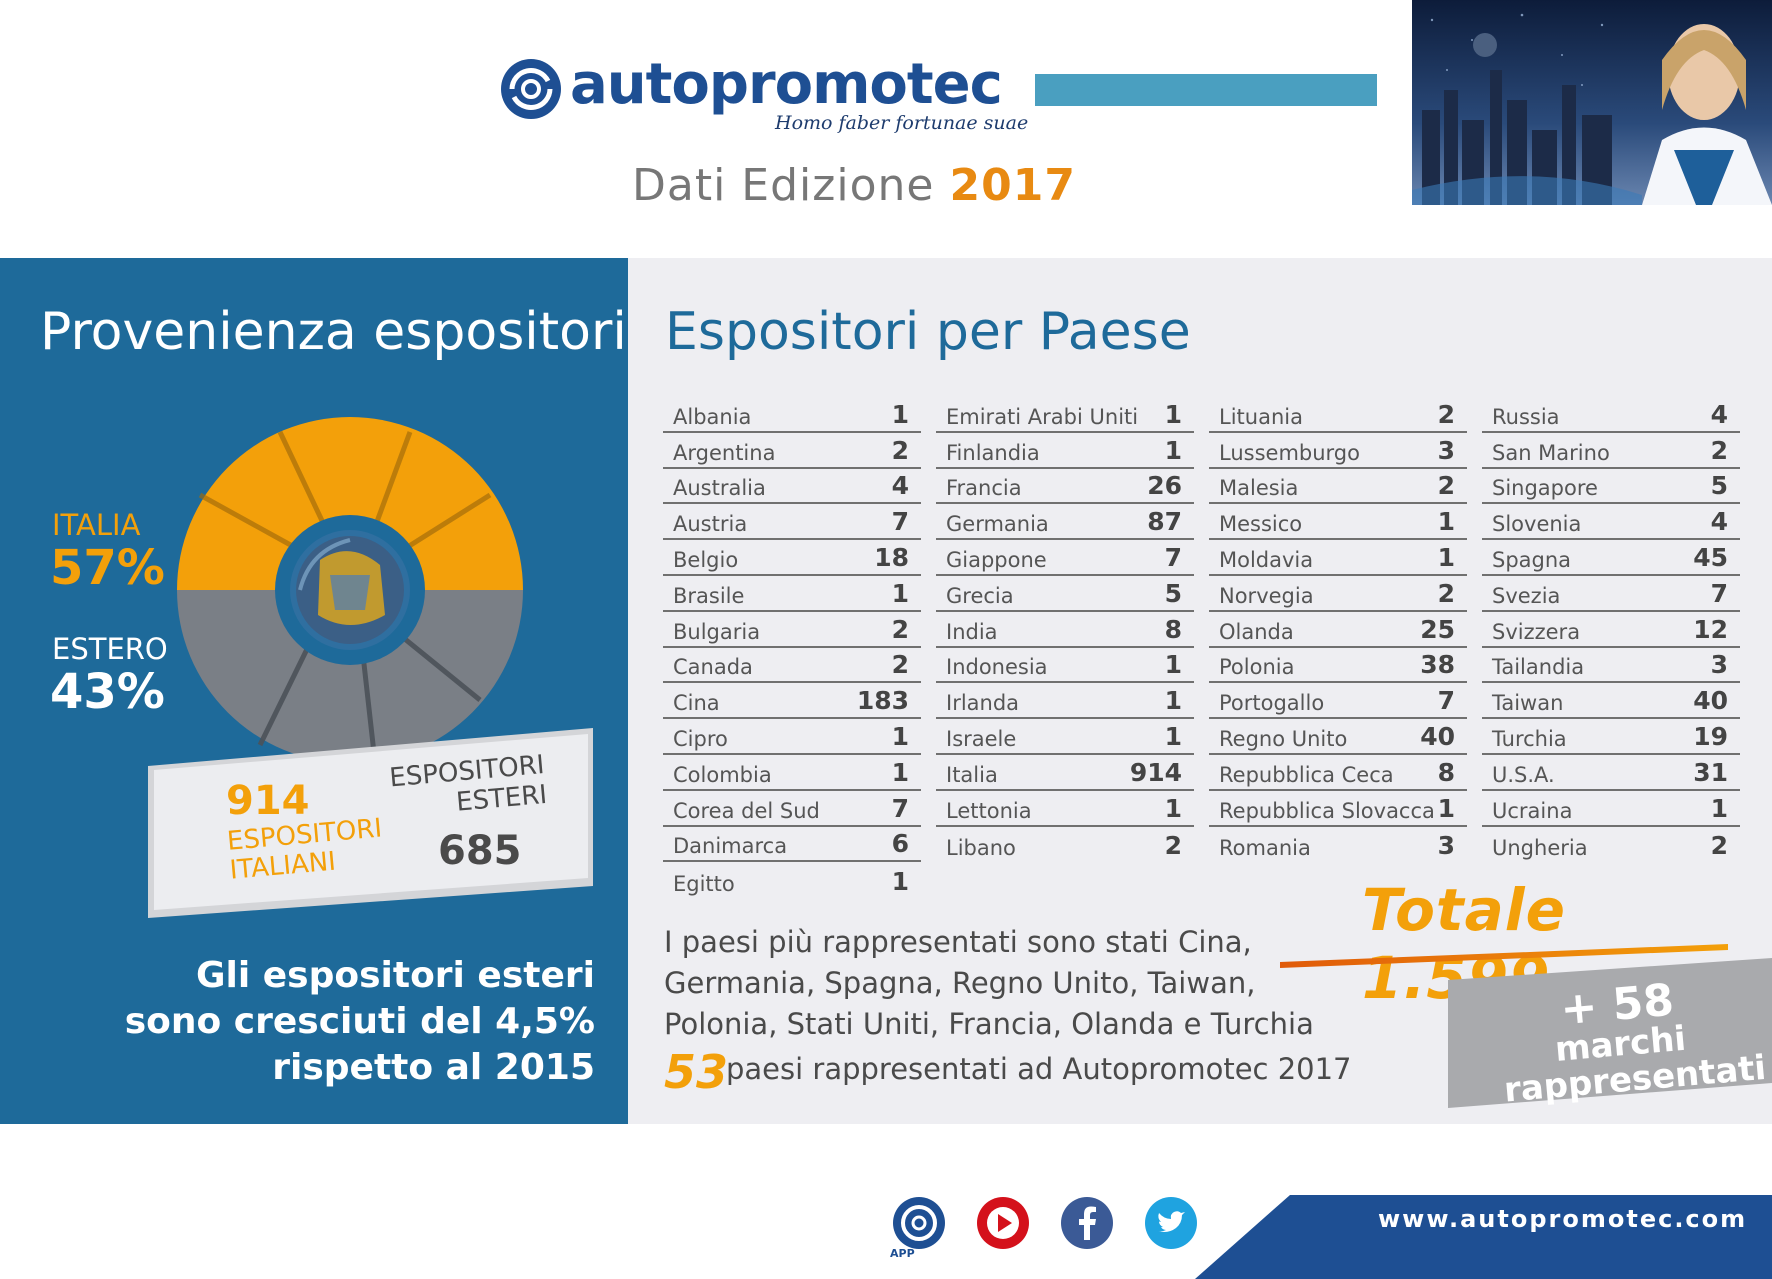 This screenshot has width=1772, height=1279. What do you see at coordinates (1532, 810) in the screenshot?
I see `country-name: Ucraina` at bounding box center [1532, 810].